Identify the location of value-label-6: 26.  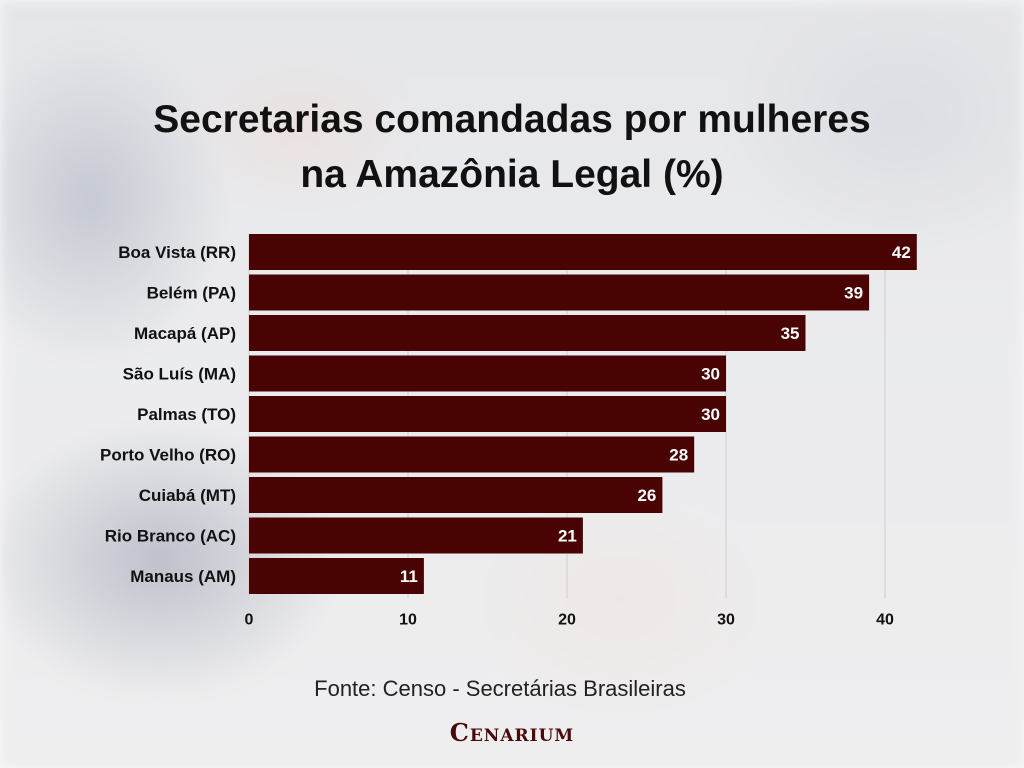
(646, 495).